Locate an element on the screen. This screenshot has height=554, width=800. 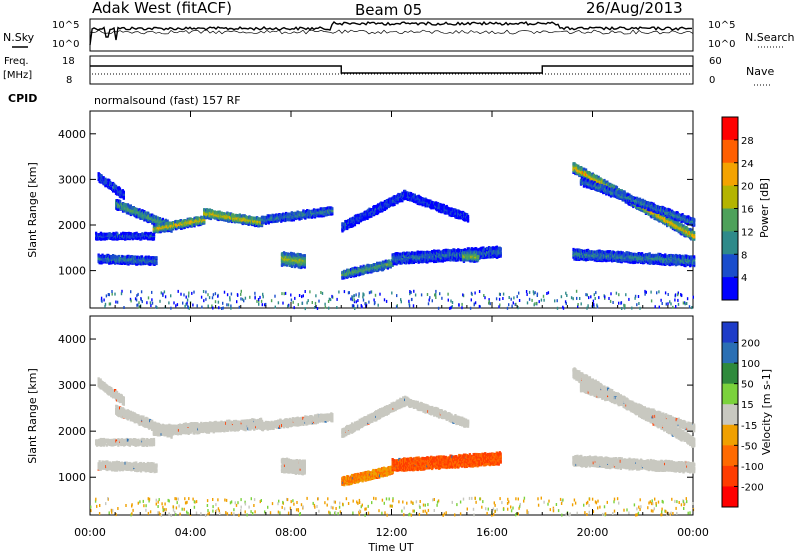
date-title: 26/Aug/2013 is located at coordinates (634, 8).